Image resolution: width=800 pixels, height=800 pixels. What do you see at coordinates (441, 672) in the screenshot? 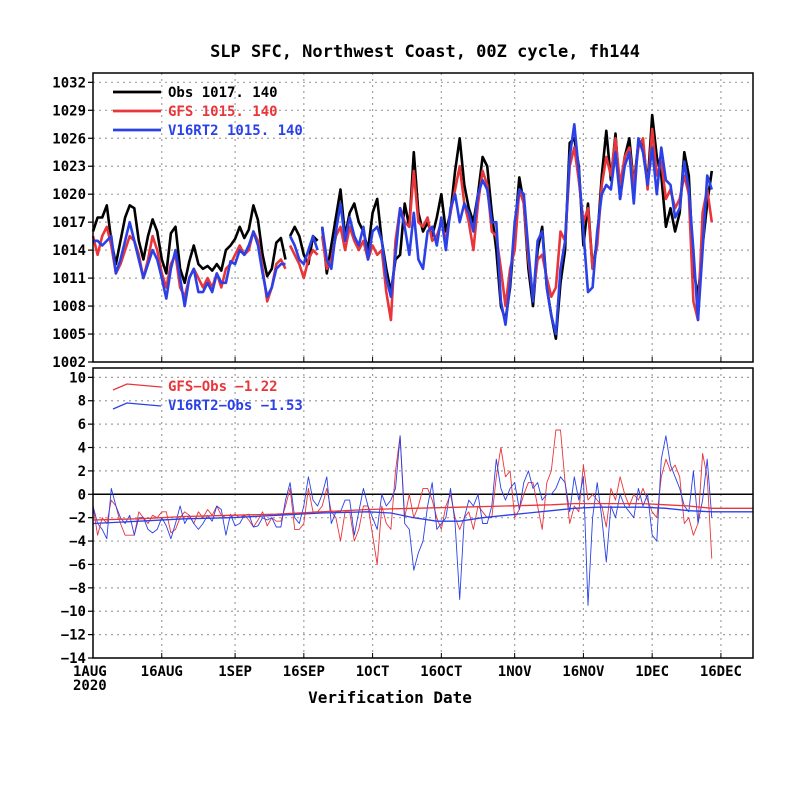
I see `x-tick-label: 16OCT` at bounding box center [441, 672].